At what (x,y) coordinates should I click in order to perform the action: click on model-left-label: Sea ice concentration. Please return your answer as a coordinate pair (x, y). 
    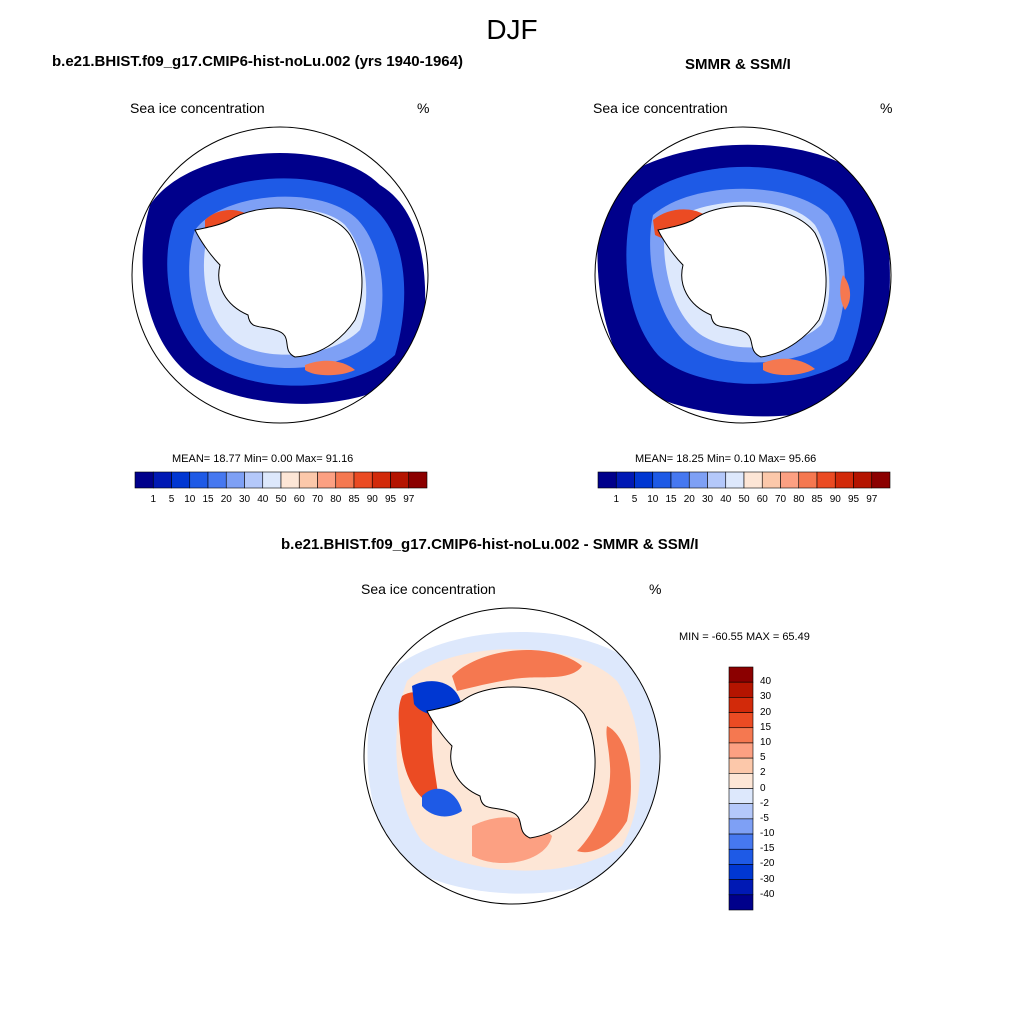
    Looking at the image, I should click on (197, 108).